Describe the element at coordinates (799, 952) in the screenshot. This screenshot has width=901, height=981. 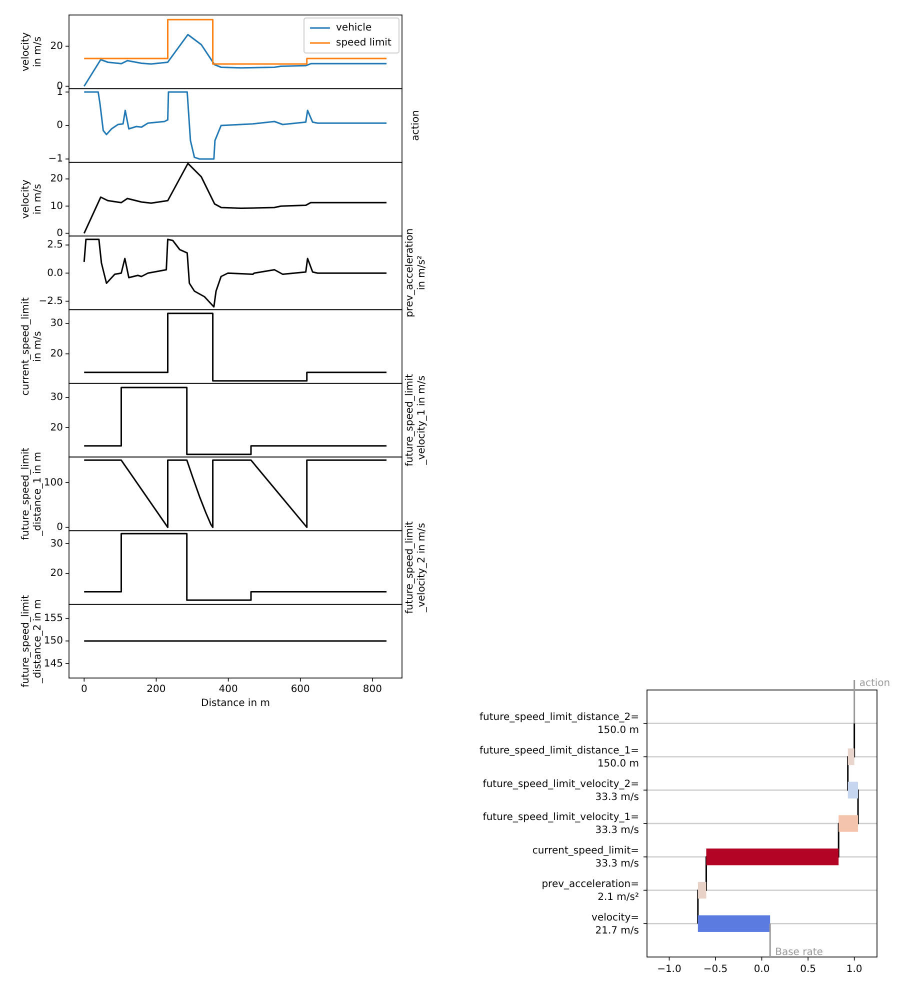
I see `ref-line-label: Base rate` at that location.